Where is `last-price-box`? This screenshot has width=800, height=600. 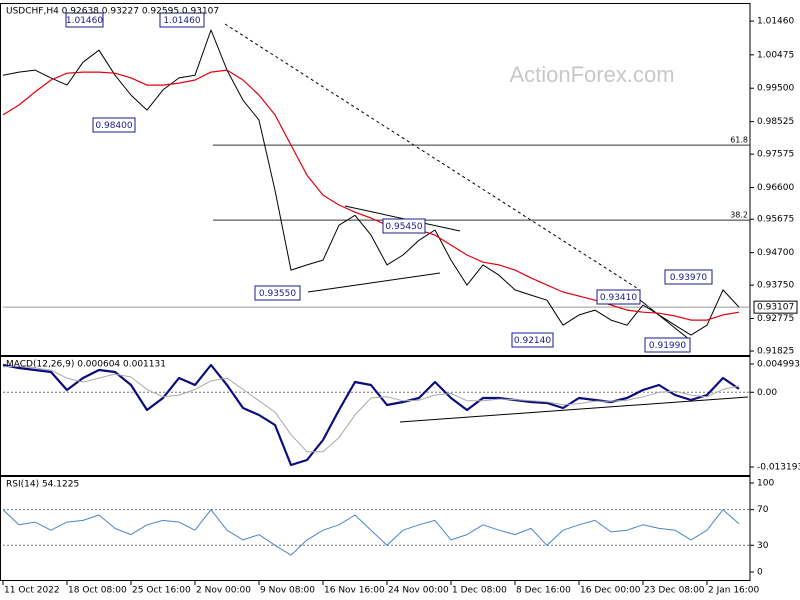
last-price-box is located at coordinates (775, 307).